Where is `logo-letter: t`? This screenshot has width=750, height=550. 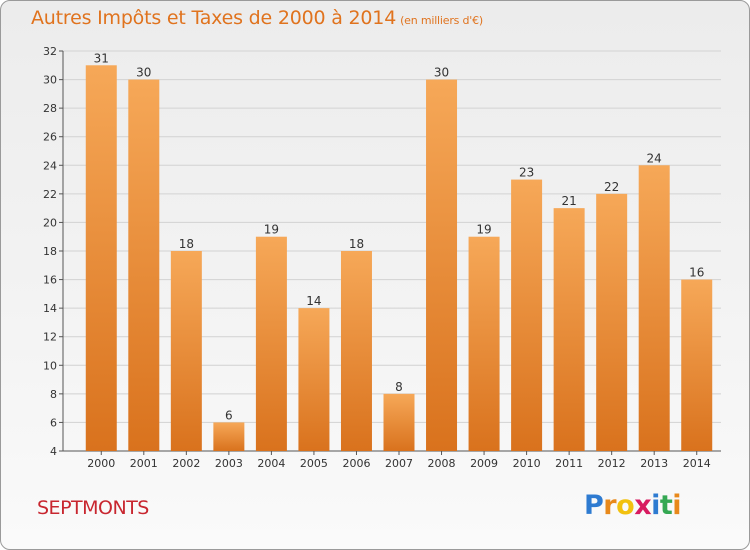 logo-letter: t is located at coordinates (666, 505).